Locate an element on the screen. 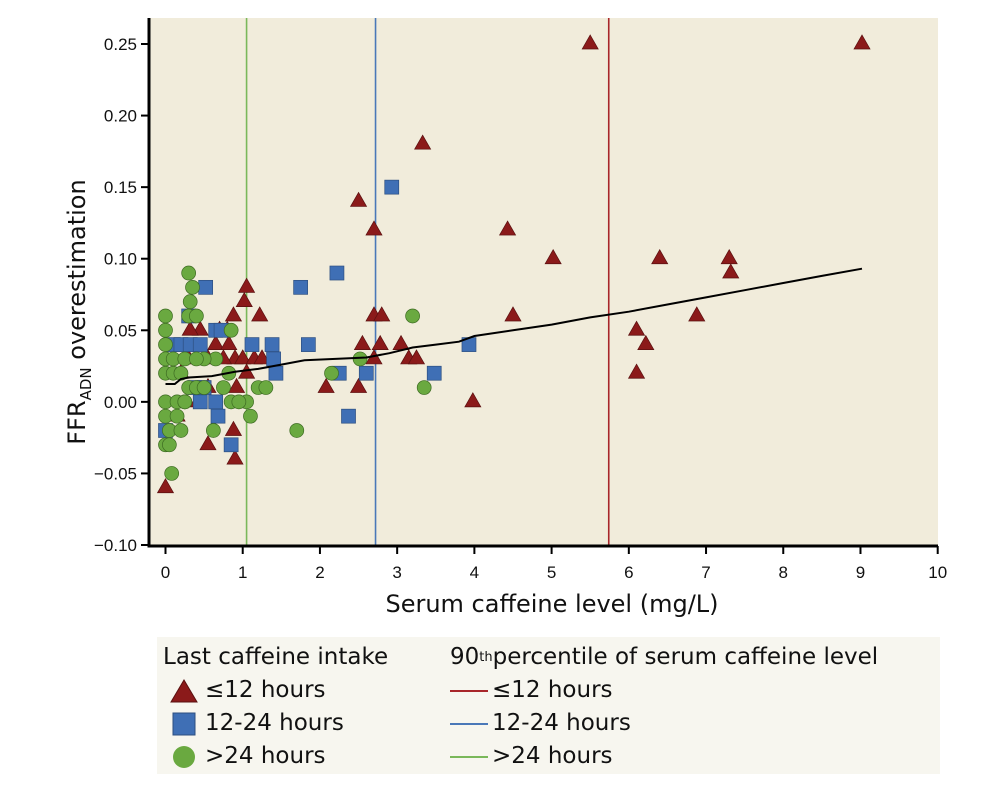 The image size is (1004, 791). y-tick-label: −0.05 is located at coordinates (115, 473).